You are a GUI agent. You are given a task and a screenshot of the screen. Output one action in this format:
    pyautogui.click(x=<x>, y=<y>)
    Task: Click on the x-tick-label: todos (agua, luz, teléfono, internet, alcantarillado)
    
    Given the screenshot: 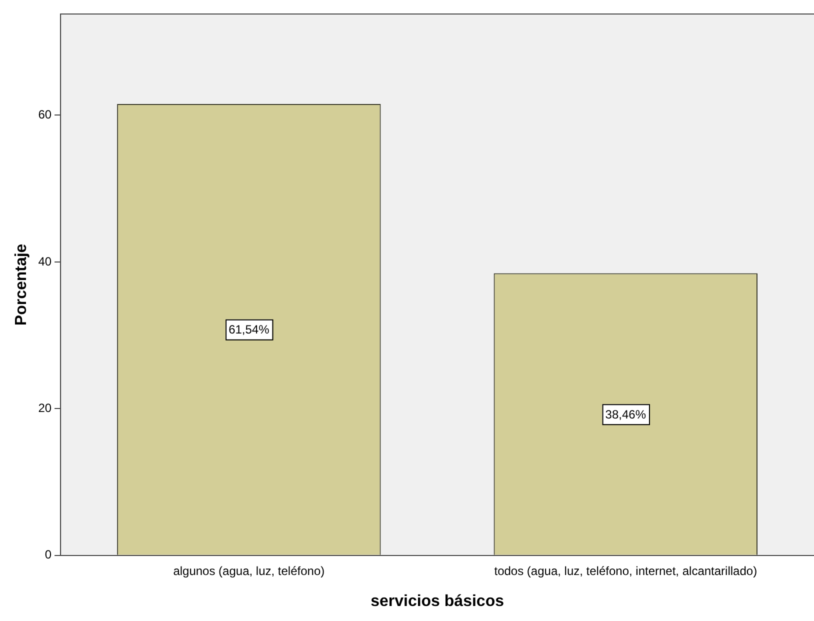 What is the action you would take?
    pyautogui.click(x=626, y=571)
    